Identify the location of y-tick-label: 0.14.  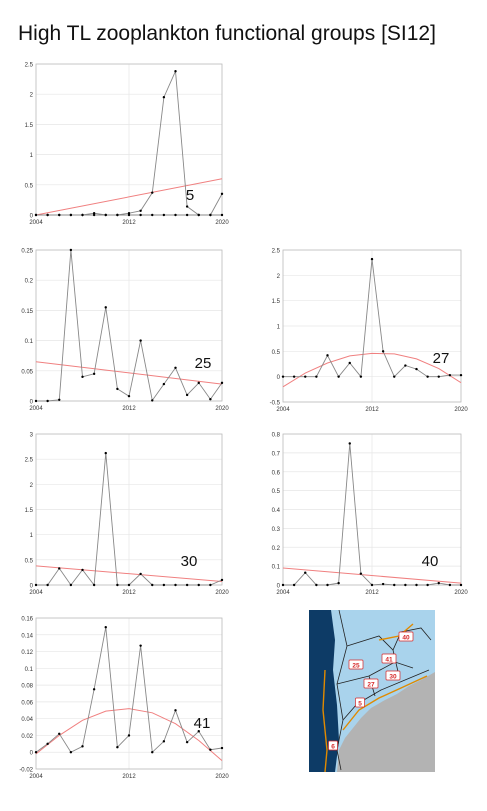
(27, 636).